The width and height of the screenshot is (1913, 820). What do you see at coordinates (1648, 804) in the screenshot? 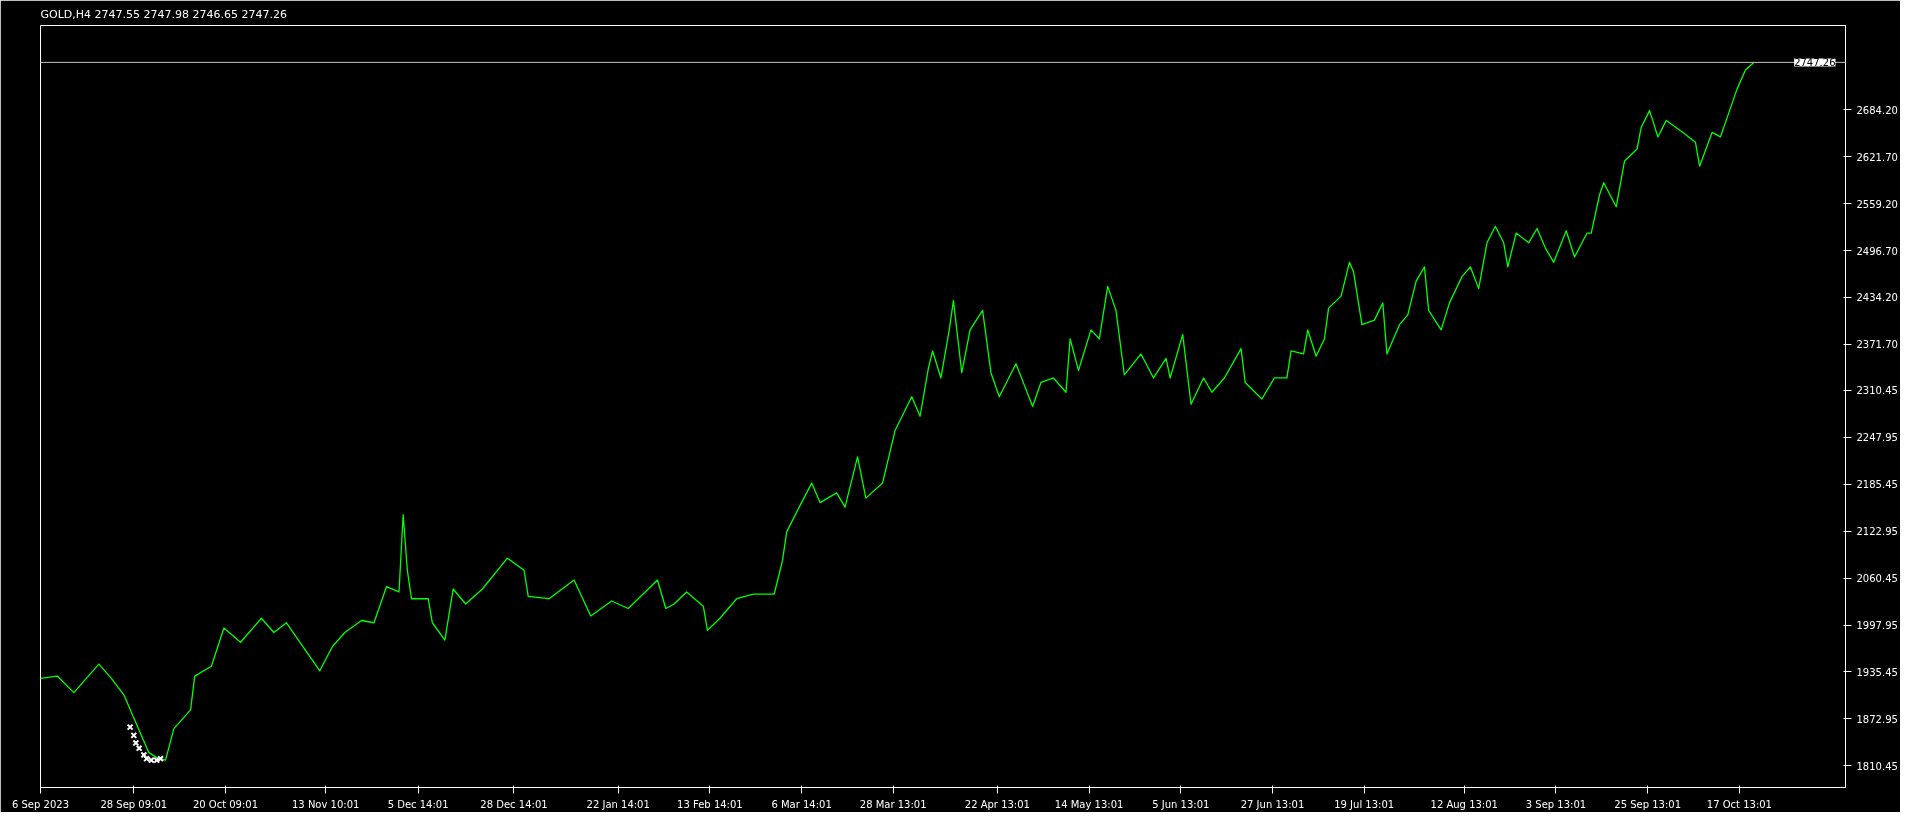
I see `x-tick-label: 25 Sep 13:01` at bounding box center [1648, 804].